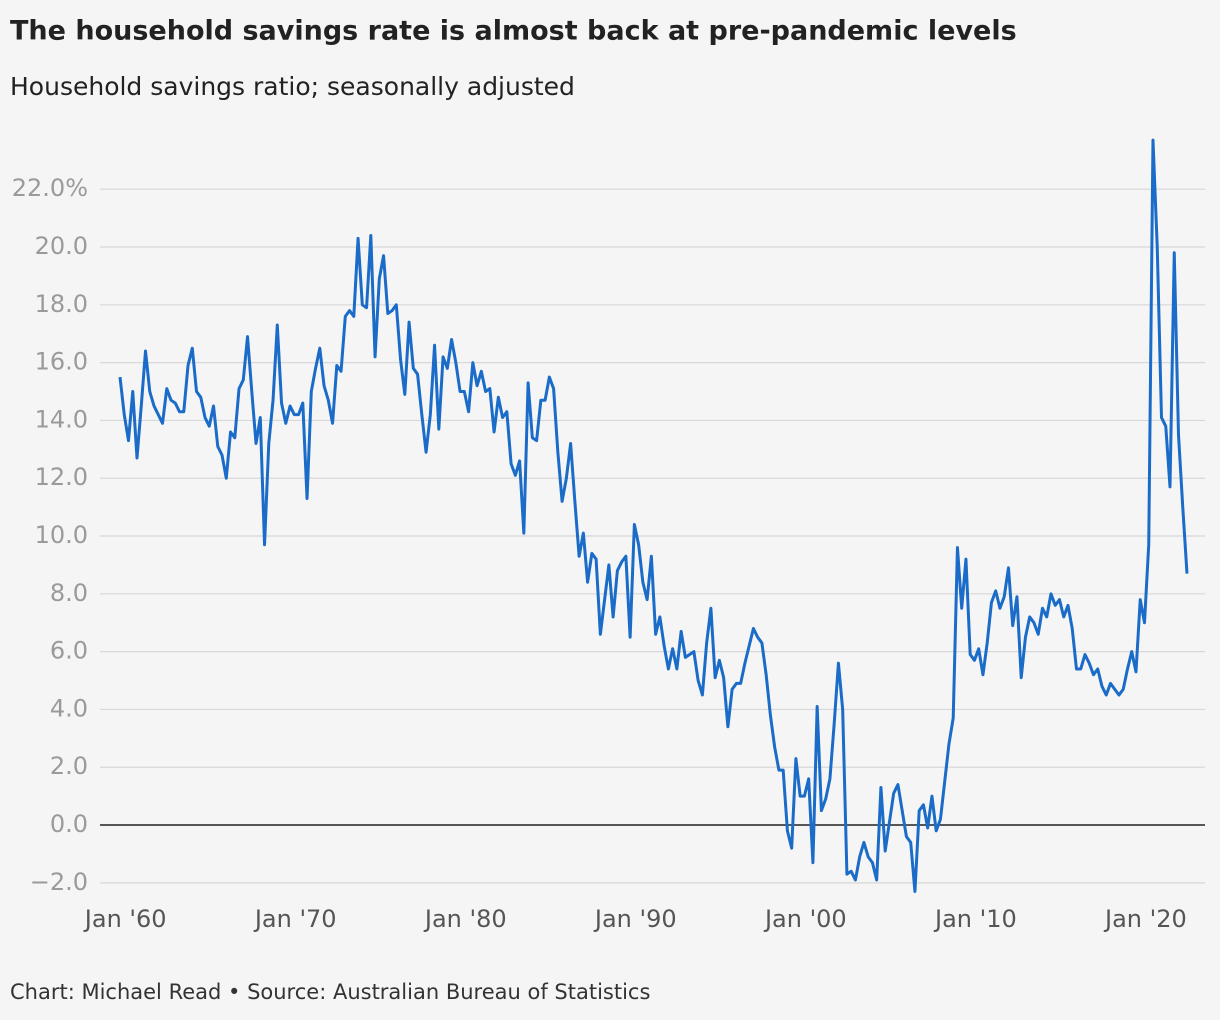 This screenshot has width=1220, height=1020. Describe the element at coordinates (635, 919) in the screenshot. I see `x-tick-label: Jan '90` at that location.